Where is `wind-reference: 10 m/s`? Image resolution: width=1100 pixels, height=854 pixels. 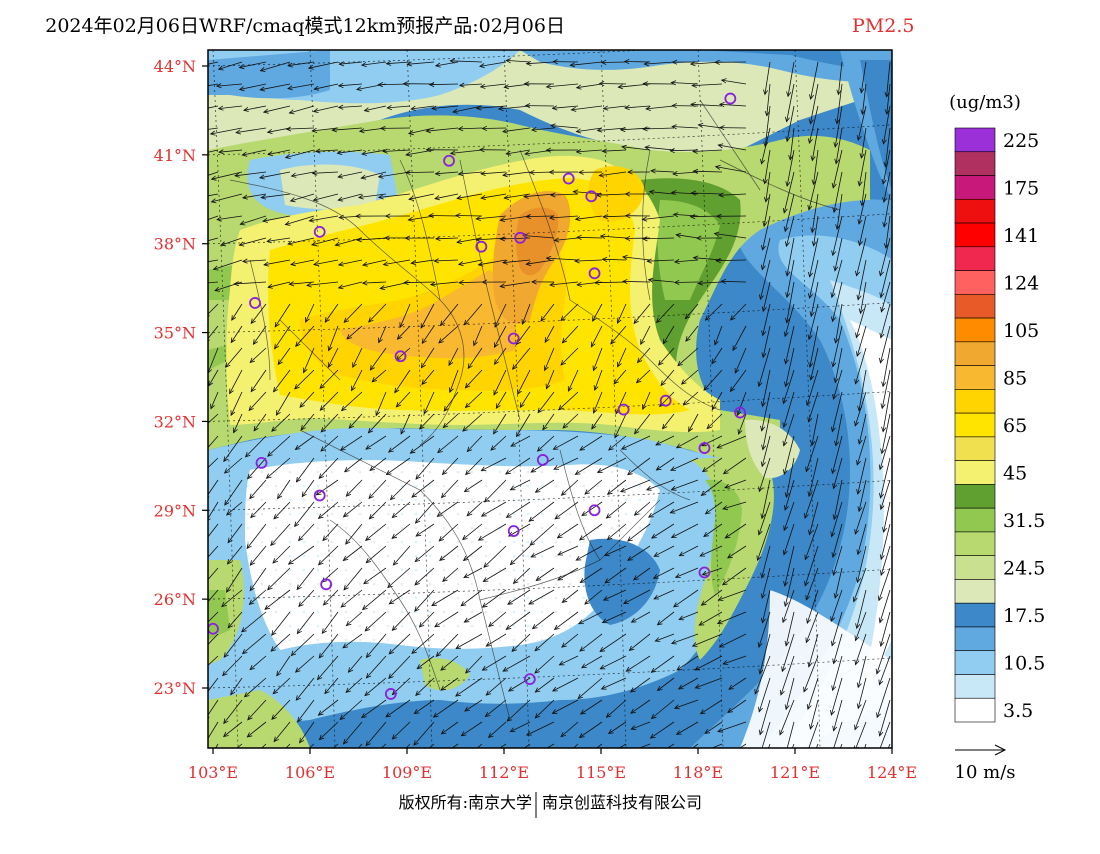 wind-reference: 10 m/s is located at coordinates (985, 764).